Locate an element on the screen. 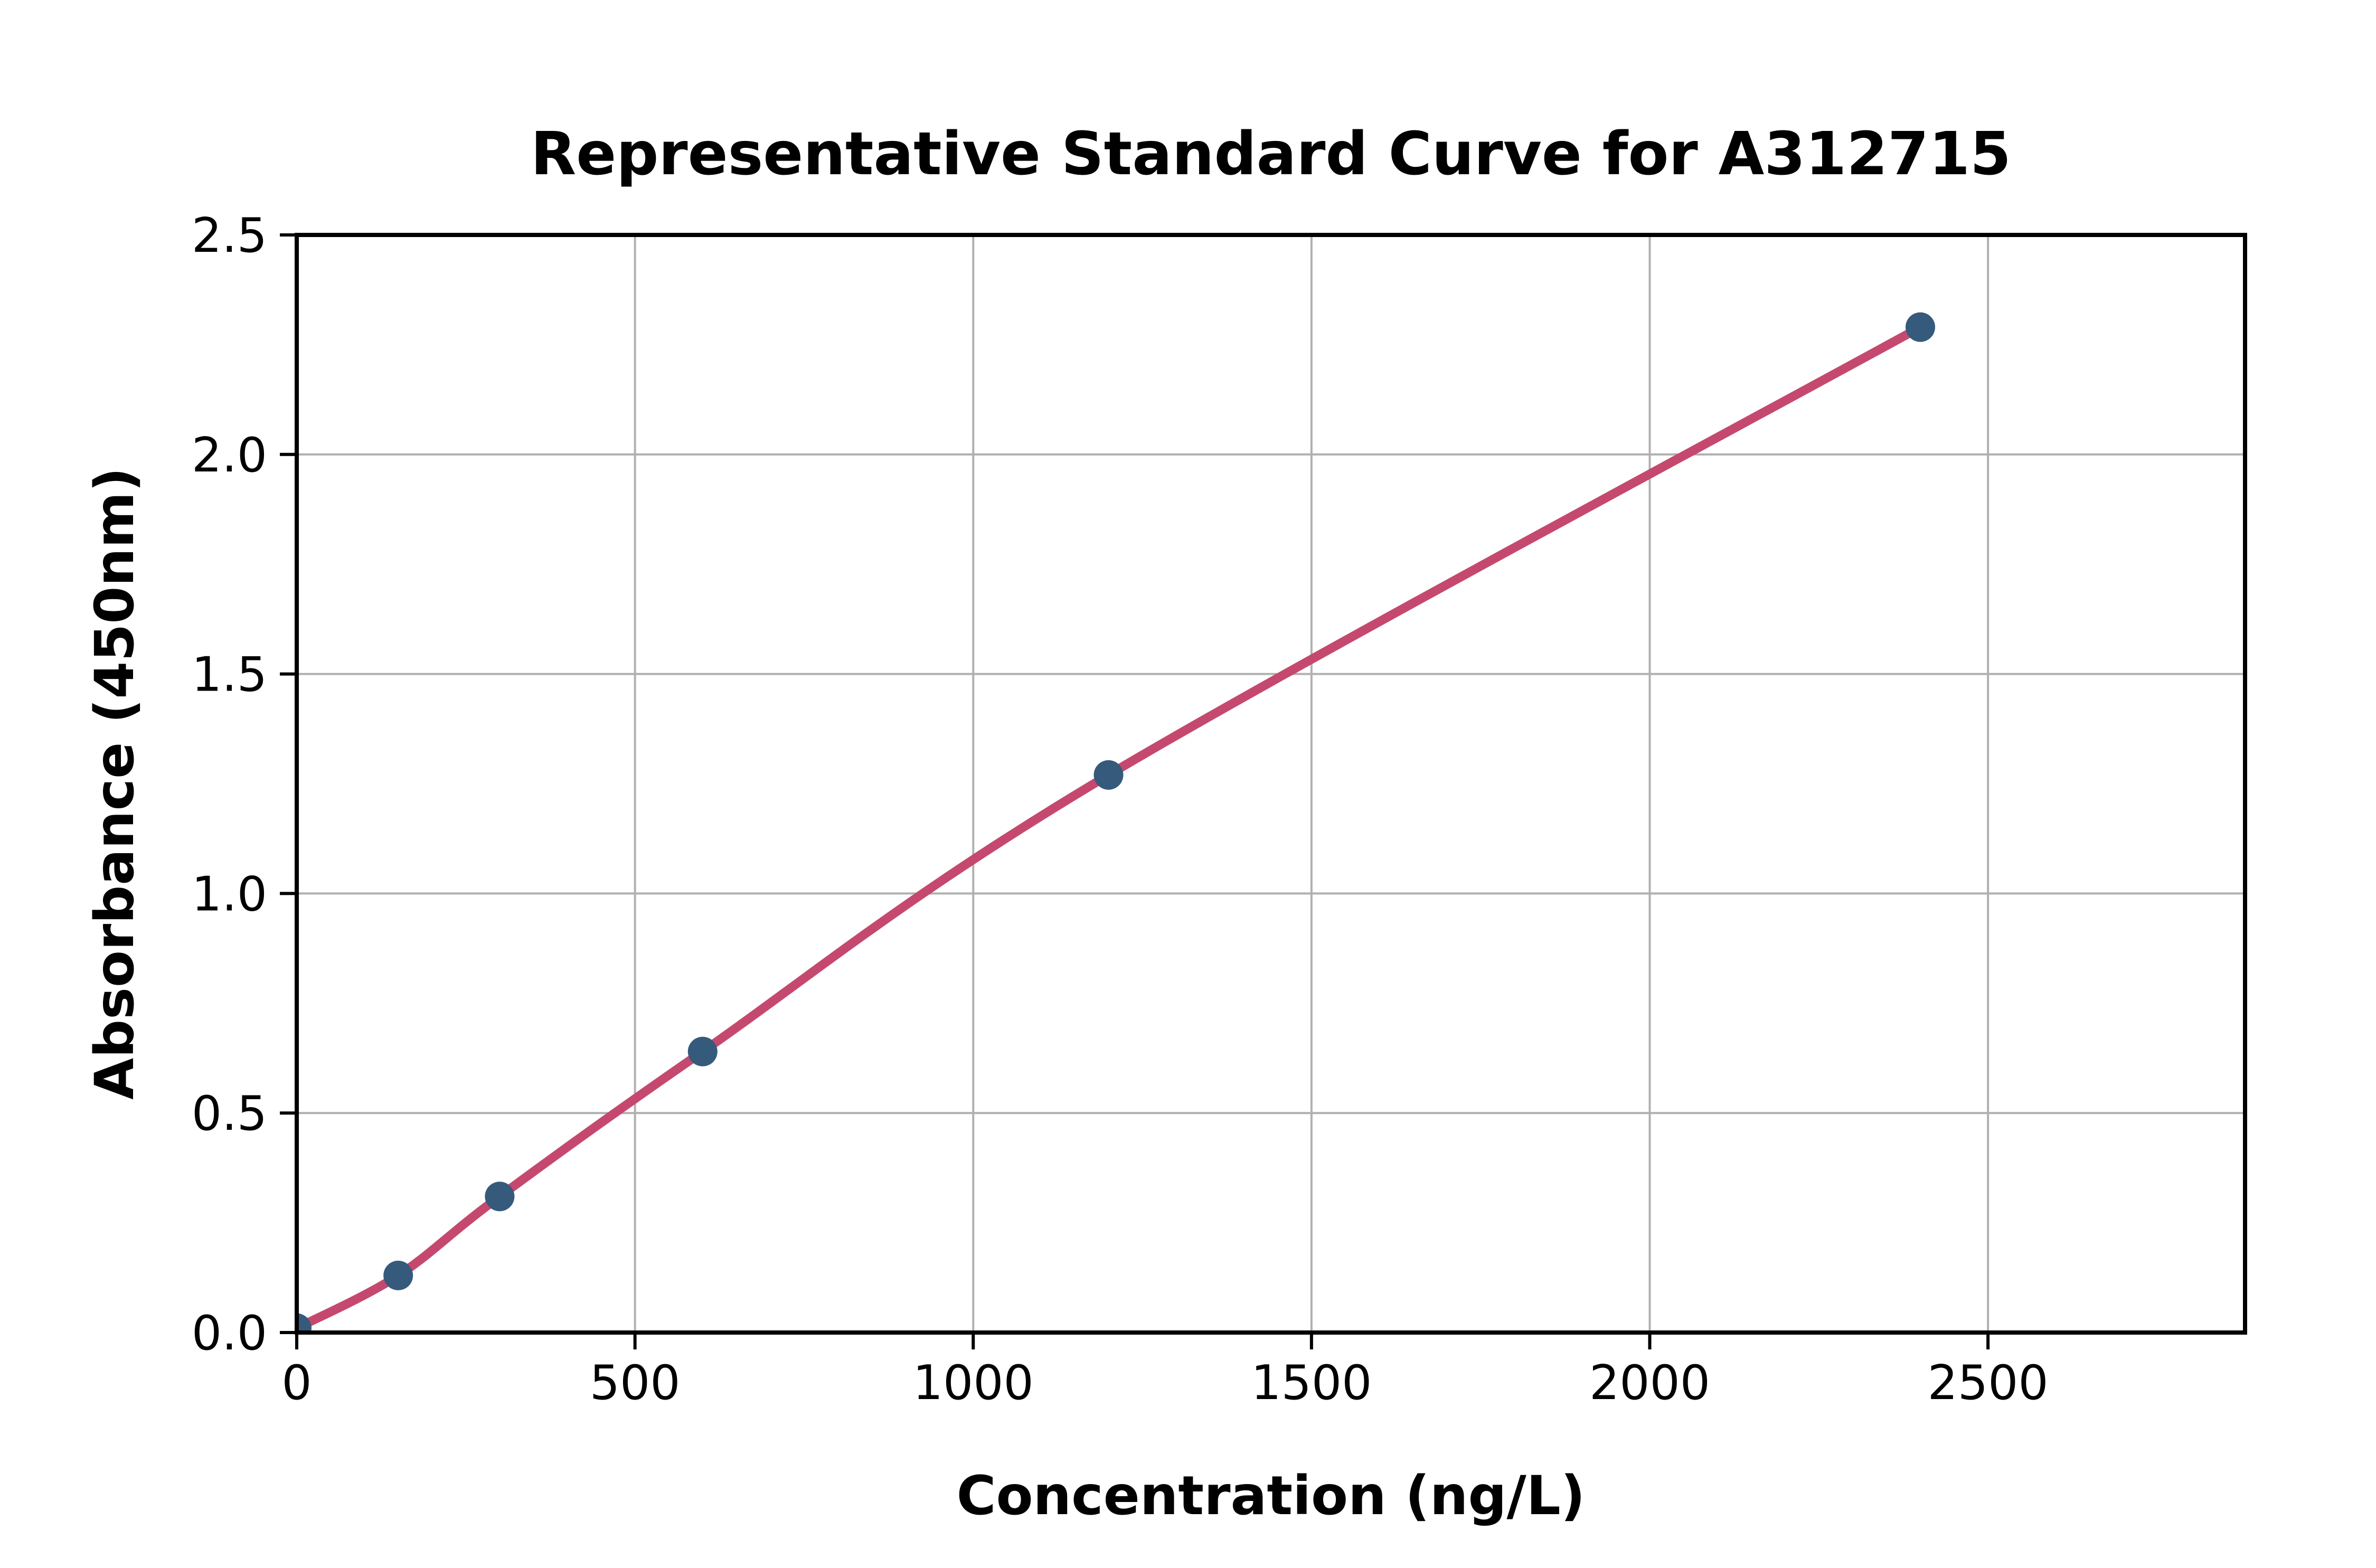  y-tick-label: 1.5 is located at coordinates (230, 675).